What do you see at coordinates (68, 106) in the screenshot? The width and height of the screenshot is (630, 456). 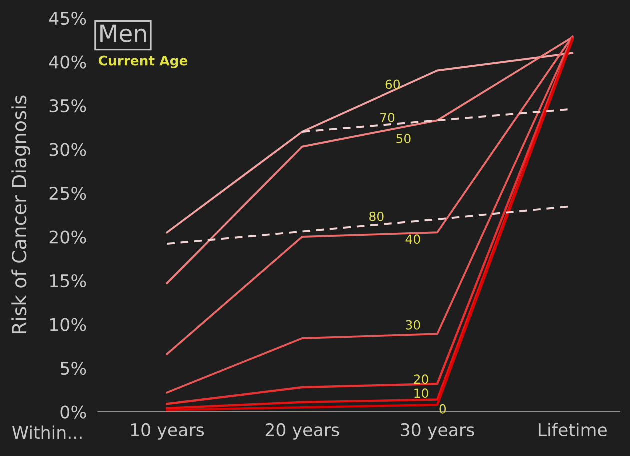 I see `y-tick-label: 35%` at bounding box center [68, 106].